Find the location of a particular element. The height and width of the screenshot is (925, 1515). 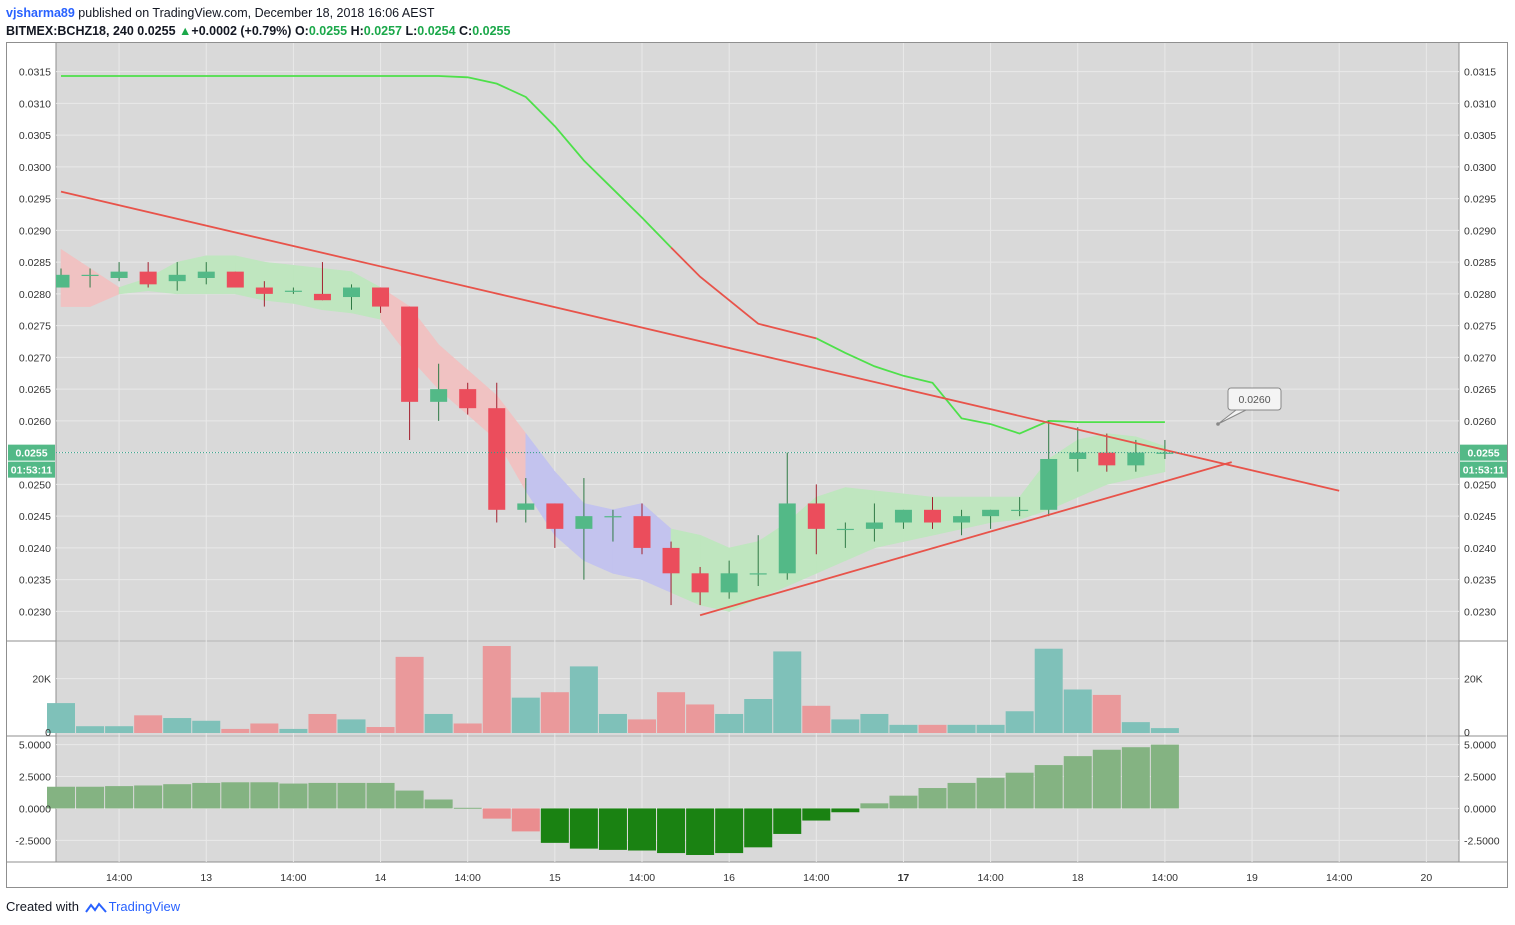

price-tick-right: 0.0285 is located at coordinates (1480, 263).